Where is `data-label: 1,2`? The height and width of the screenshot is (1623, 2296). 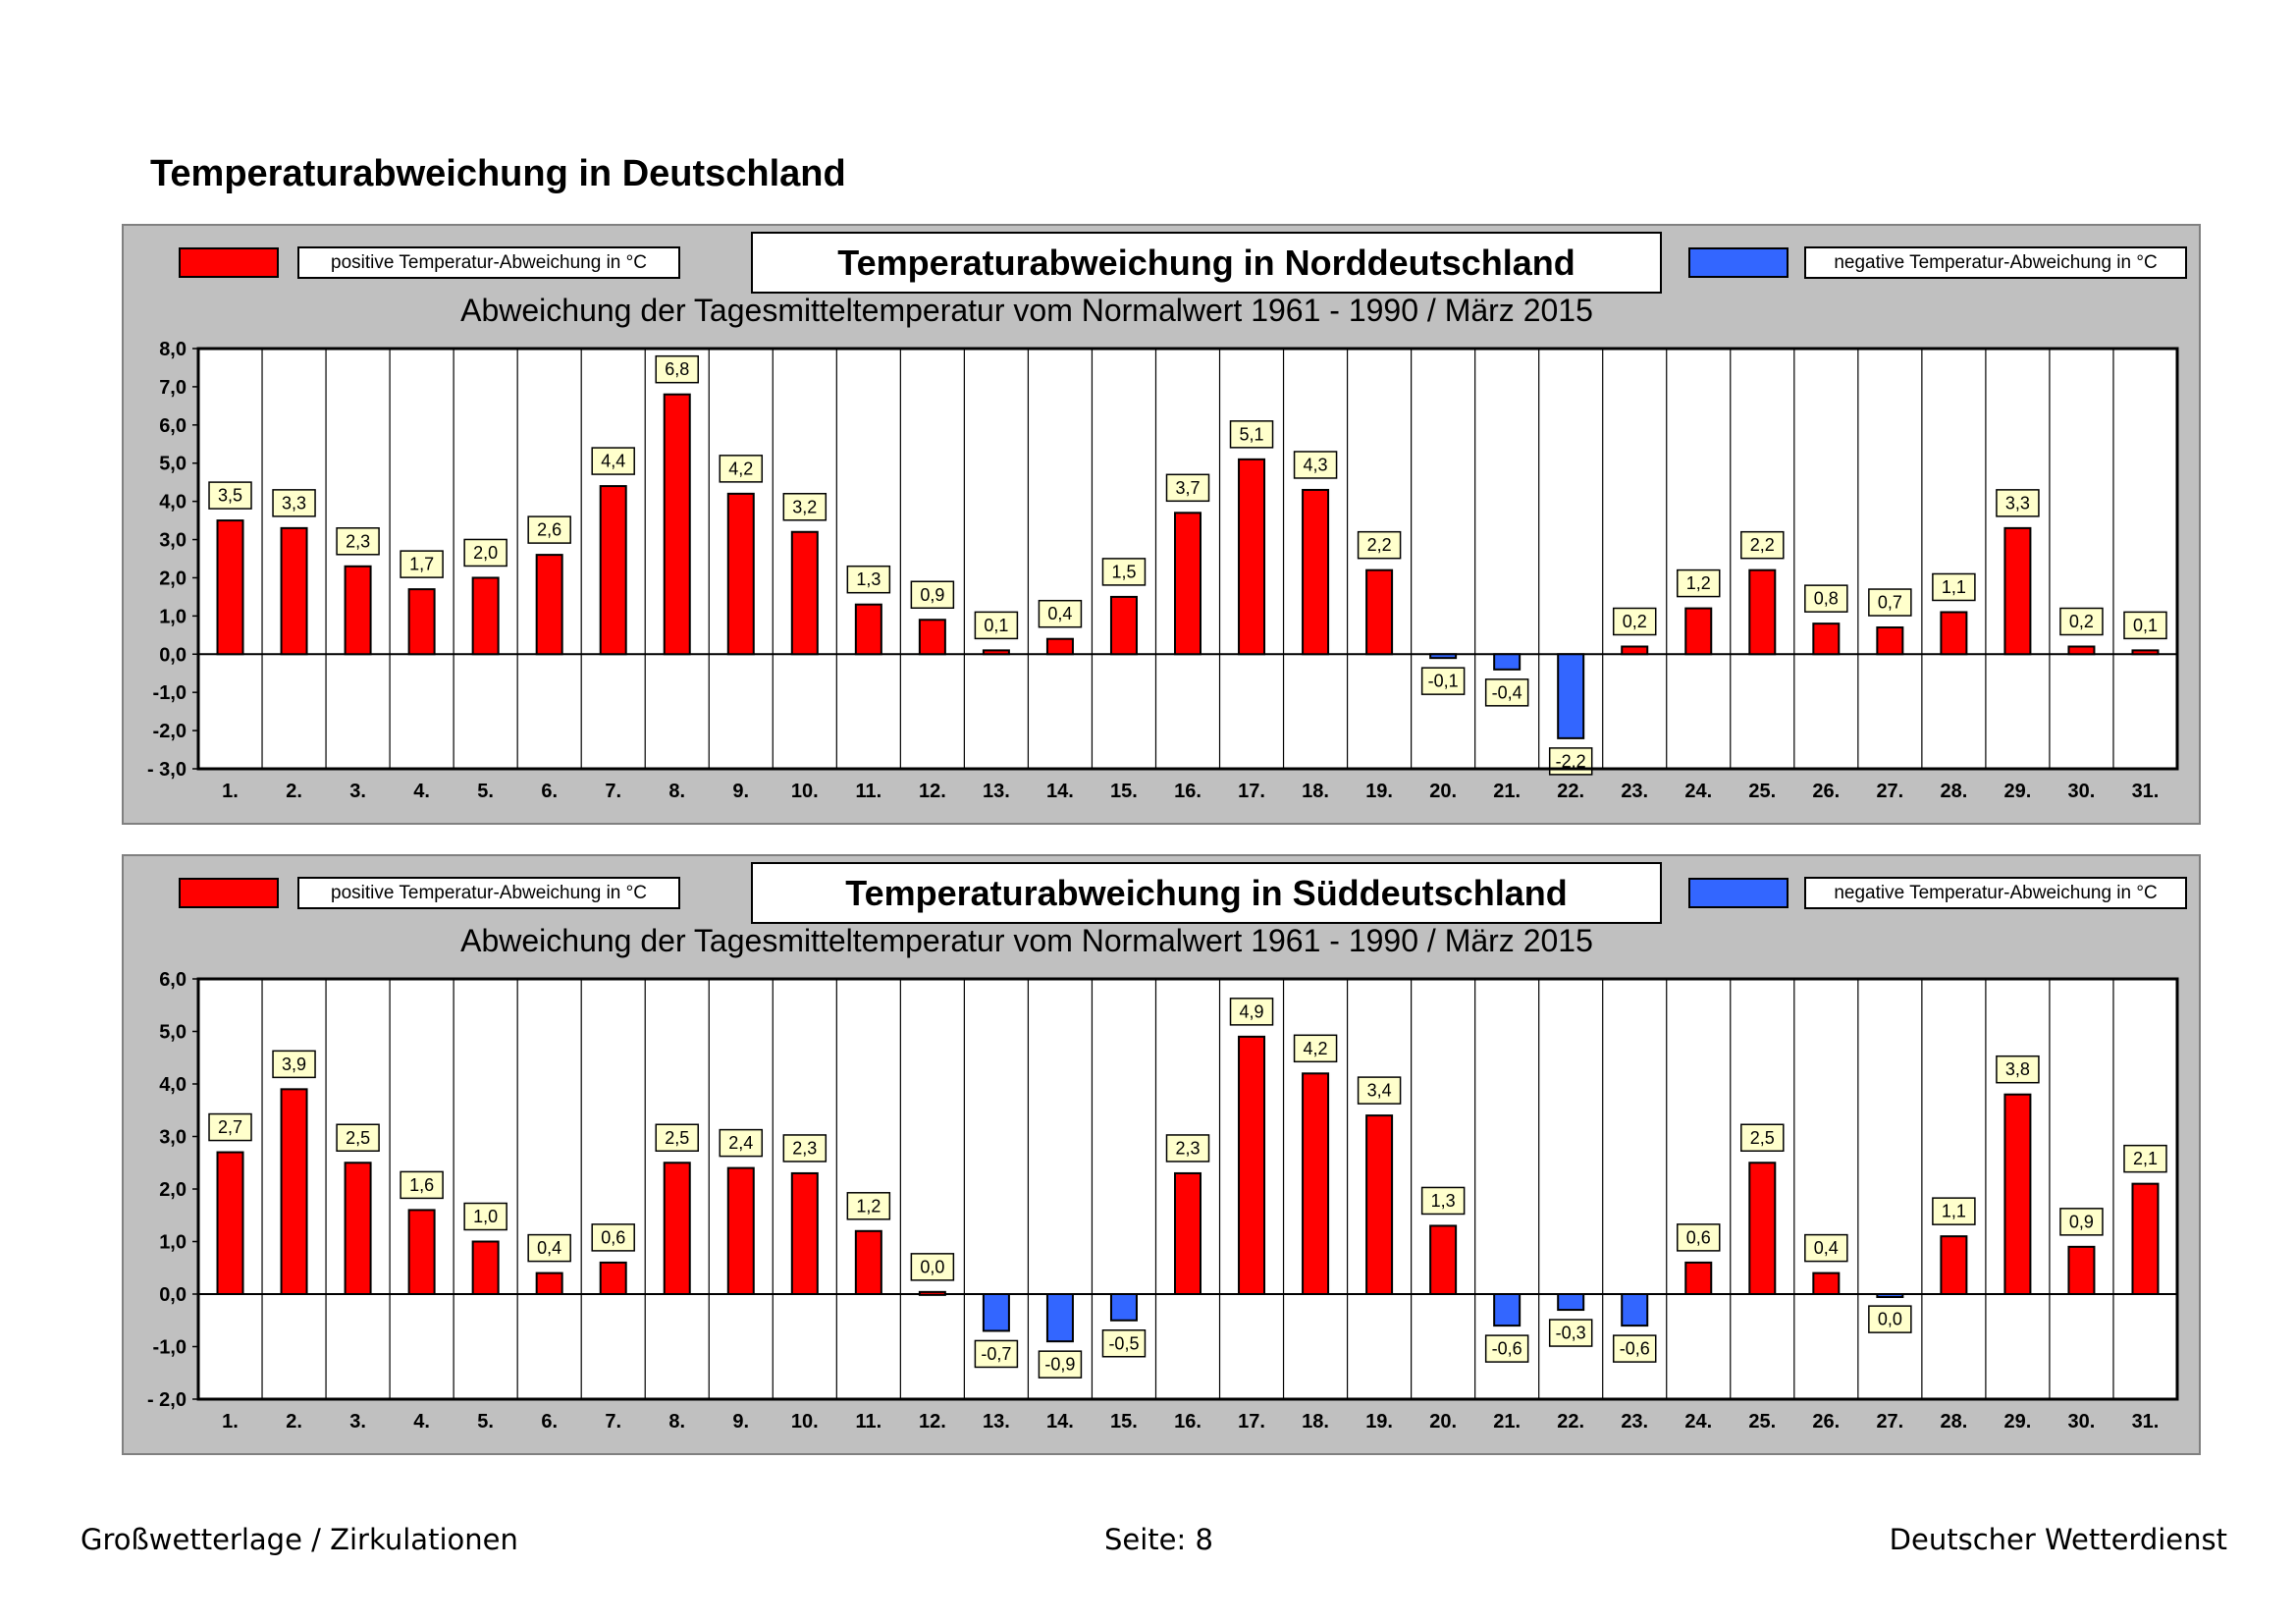 data-label: 1,2 is located at coordinates (1698, 583).